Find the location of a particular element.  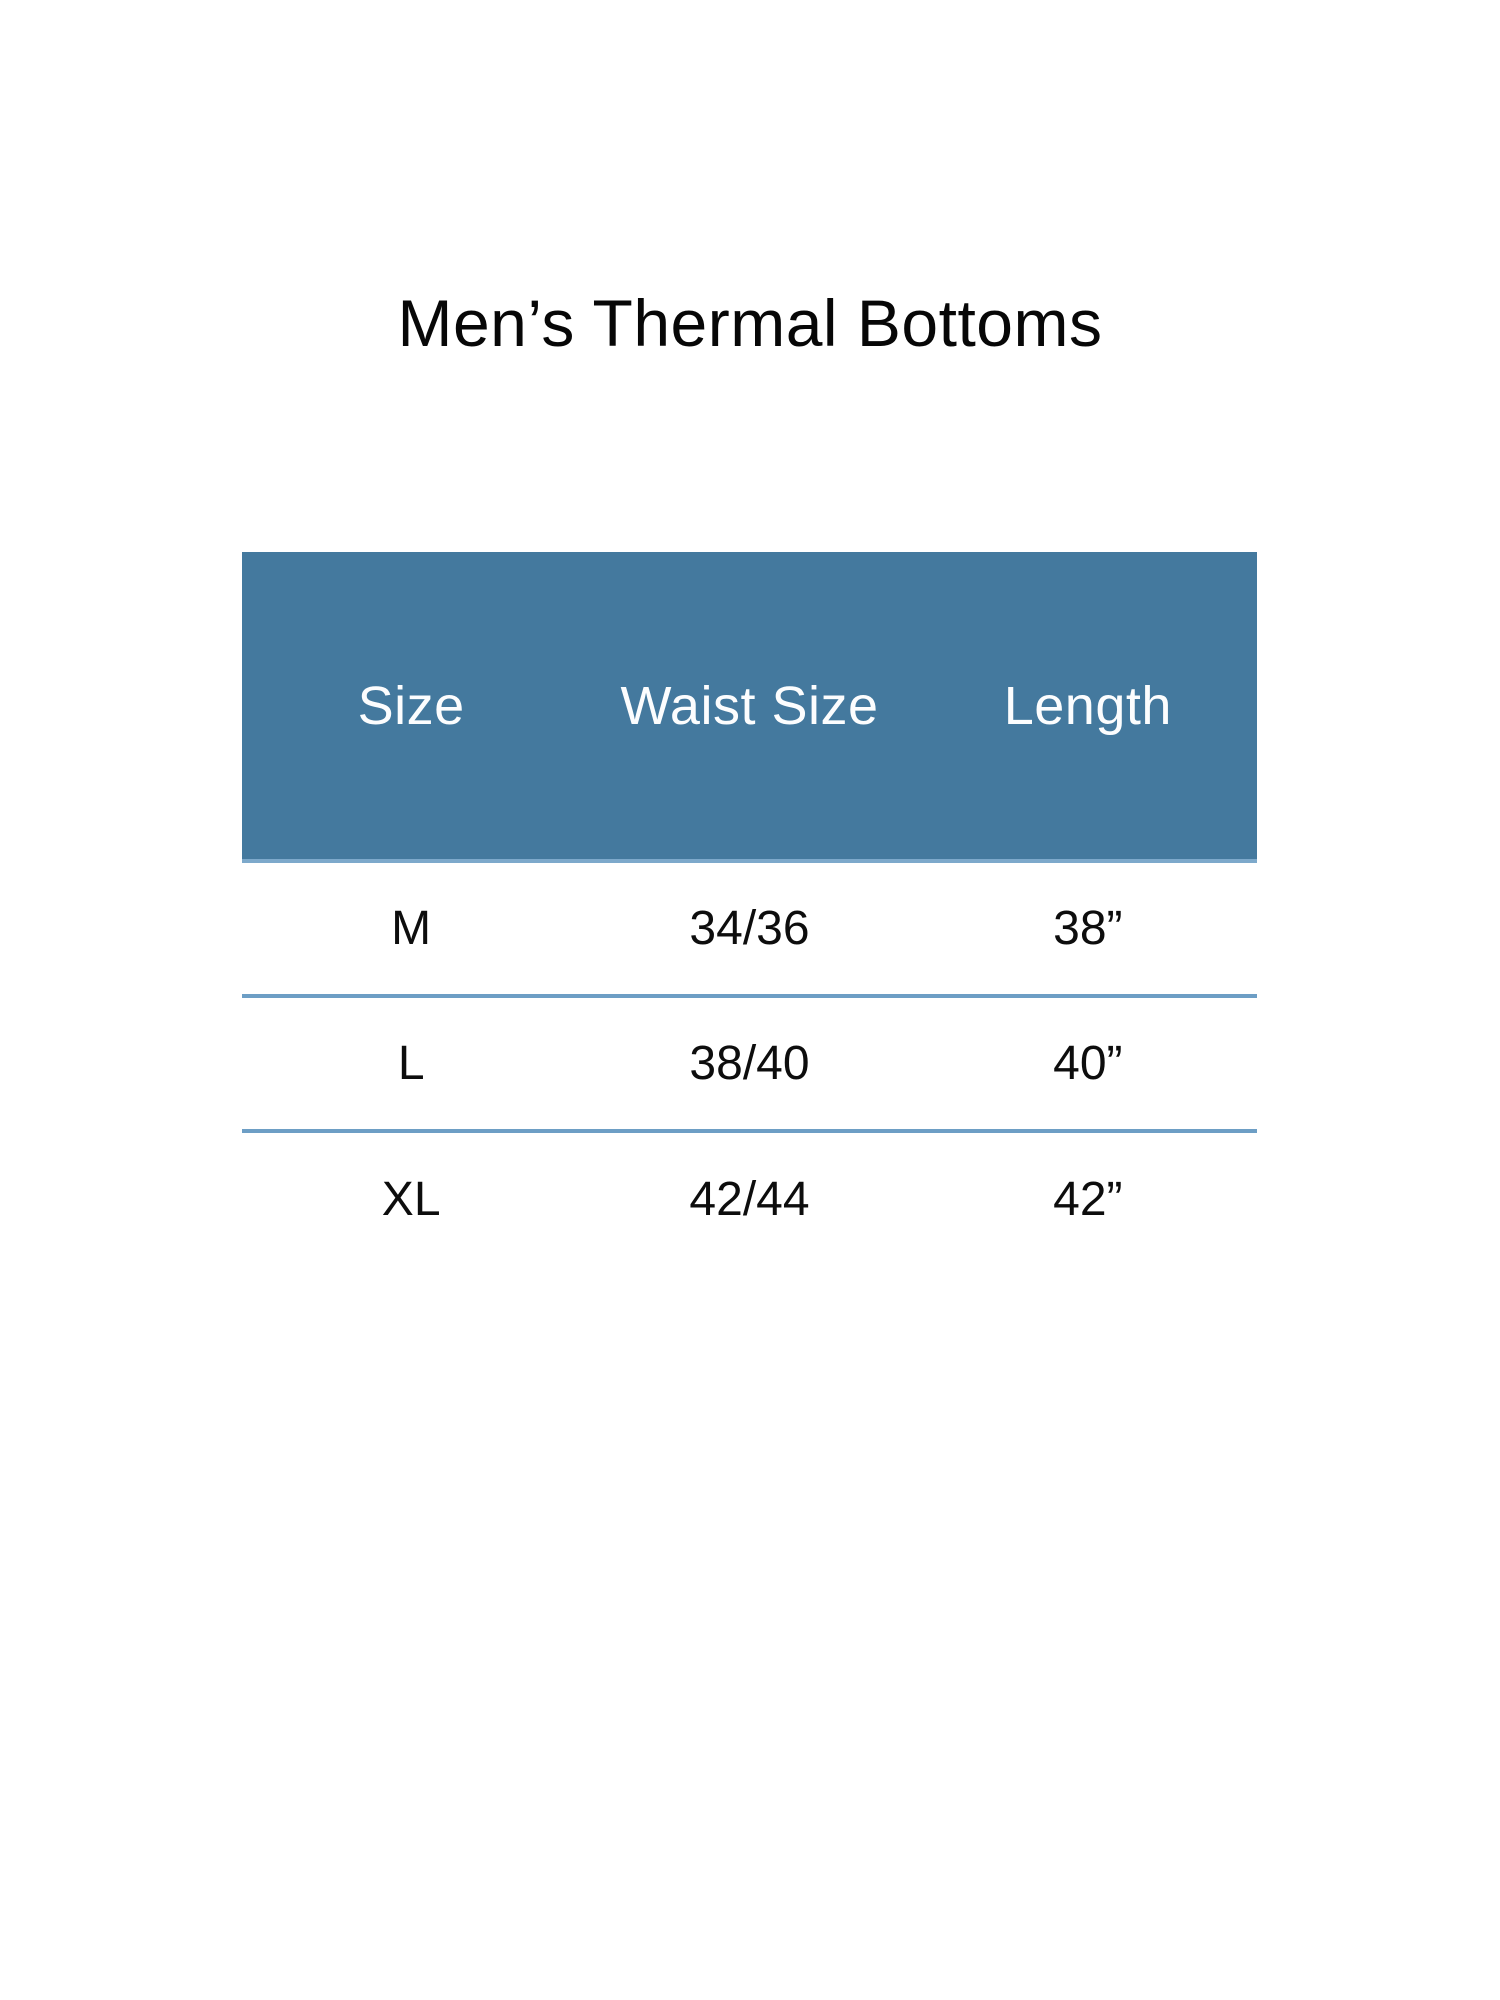

cell-waist-xl: 42/44 is located at coordinates (749, 1199).